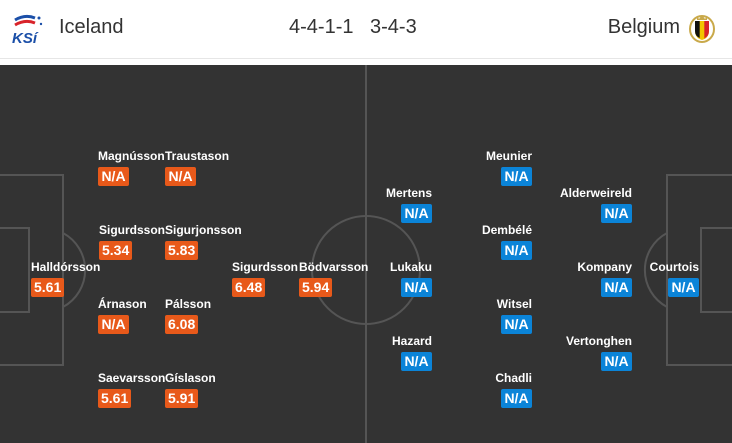  Describe the element at coordinates (595, 193) in the screenshot. I see `player-name: Alderweireld` at that location.